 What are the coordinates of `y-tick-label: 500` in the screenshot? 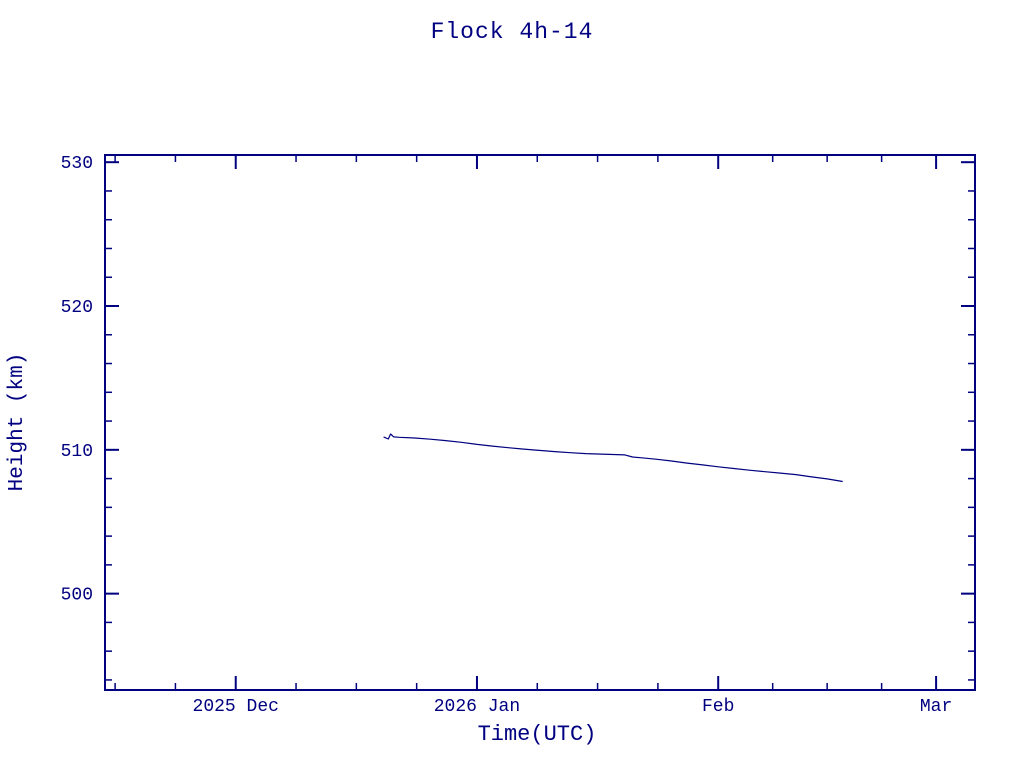 It's located at (77, 596).